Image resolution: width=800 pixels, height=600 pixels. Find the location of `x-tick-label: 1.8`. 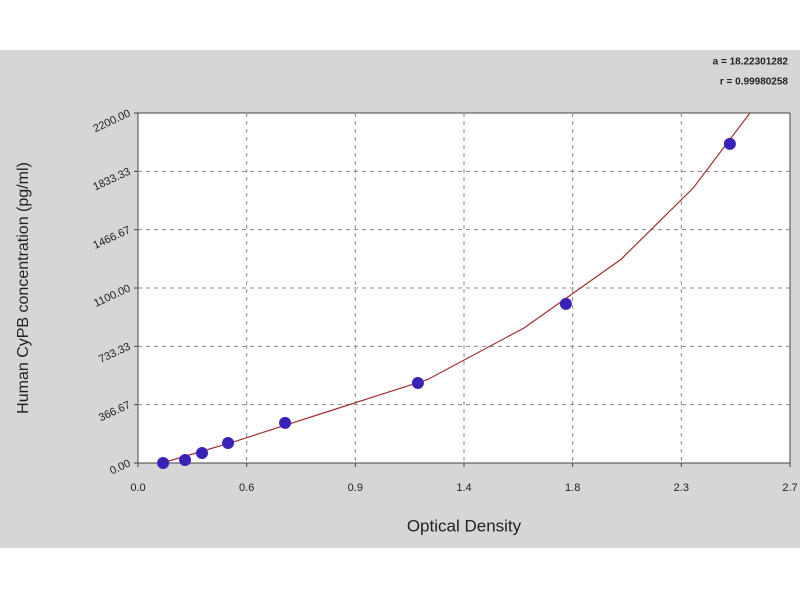

x-tick-label: 1.8 is located at coordinates (572, 488).